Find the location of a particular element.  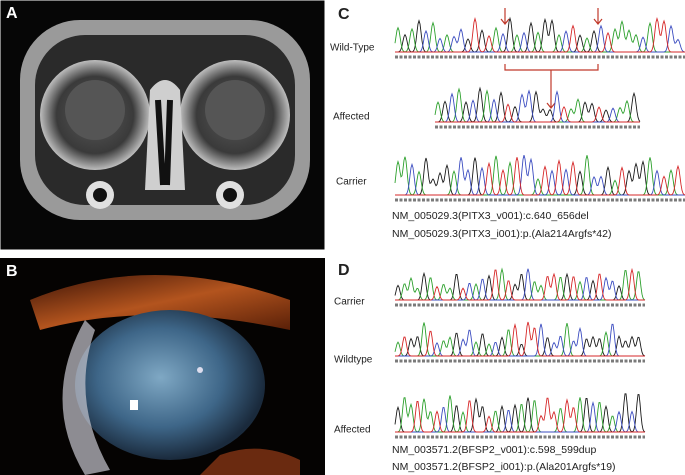

track-label: Wild-Type is located at coordinates (352, 48).